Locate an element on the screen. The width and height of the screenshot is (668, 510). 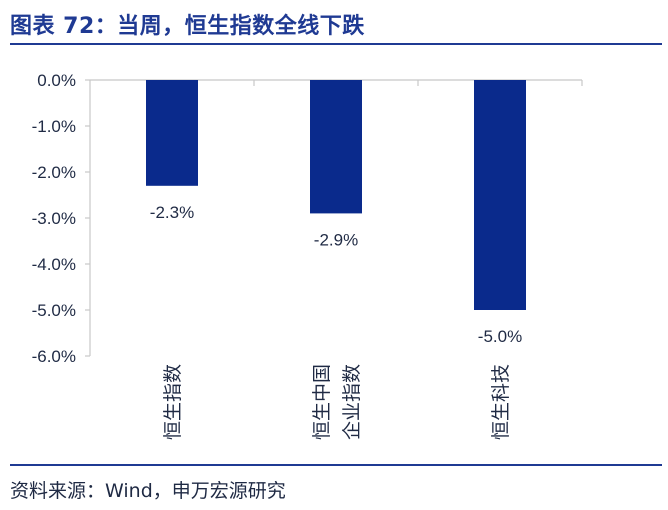
category-label: 恒生指数 is located at coordinates (173, 402).